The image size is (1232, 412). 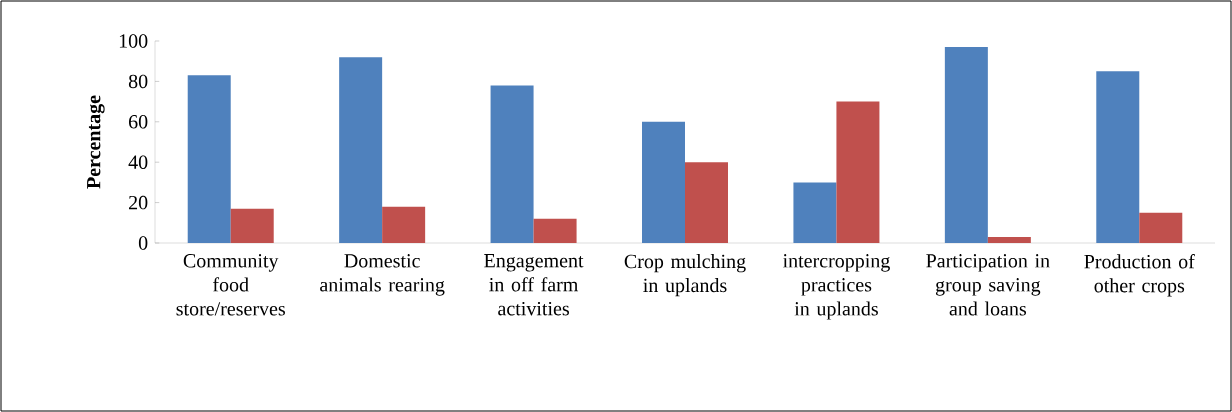 What do you see at coordinates (138, 81) in the screenshot?
I see `y-tick-label: 80` at bounding box center [138, 81].